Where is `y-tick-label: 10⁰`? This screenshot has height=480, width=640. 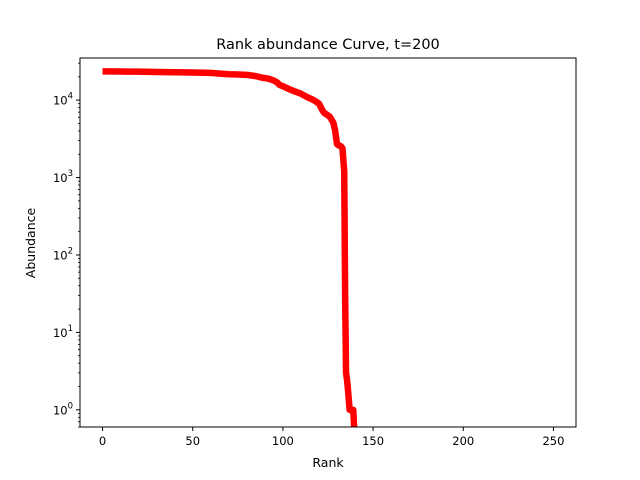
y-tick-label: 10⁰ is located at coordinates (63, 409).